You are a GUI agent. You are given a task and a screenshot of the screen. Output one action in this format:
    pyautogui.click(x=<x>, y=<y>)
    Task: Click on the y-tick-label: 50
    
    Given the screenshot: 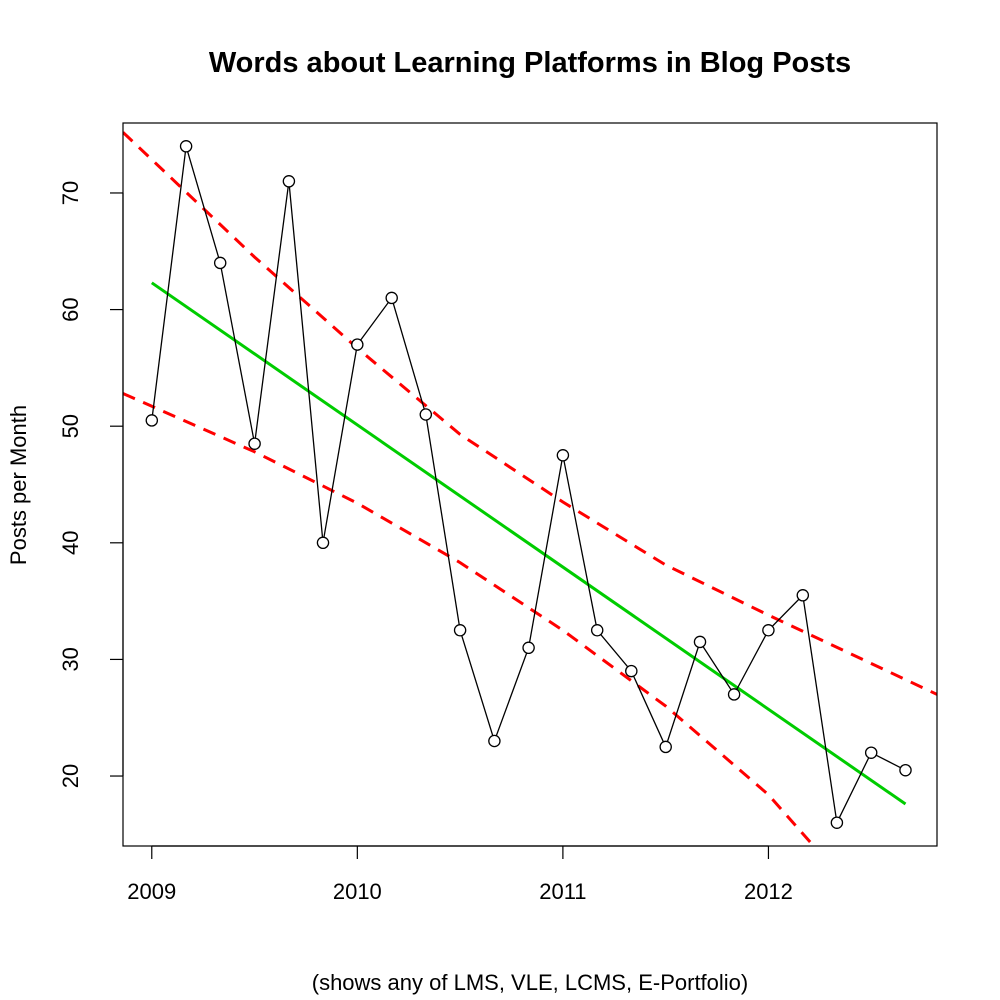 What is the action you would take?
    pyautogui.click(x=70, y=426)
    